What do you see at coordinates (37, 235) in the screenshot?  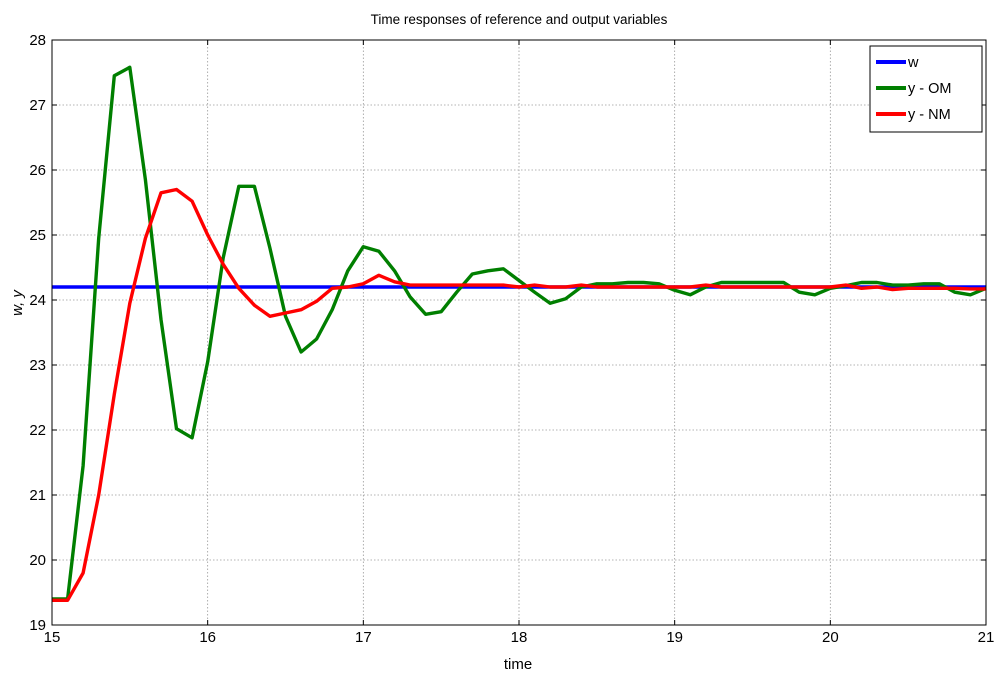 I see `y-tick-label: 25` at bounding box center [37, 235].